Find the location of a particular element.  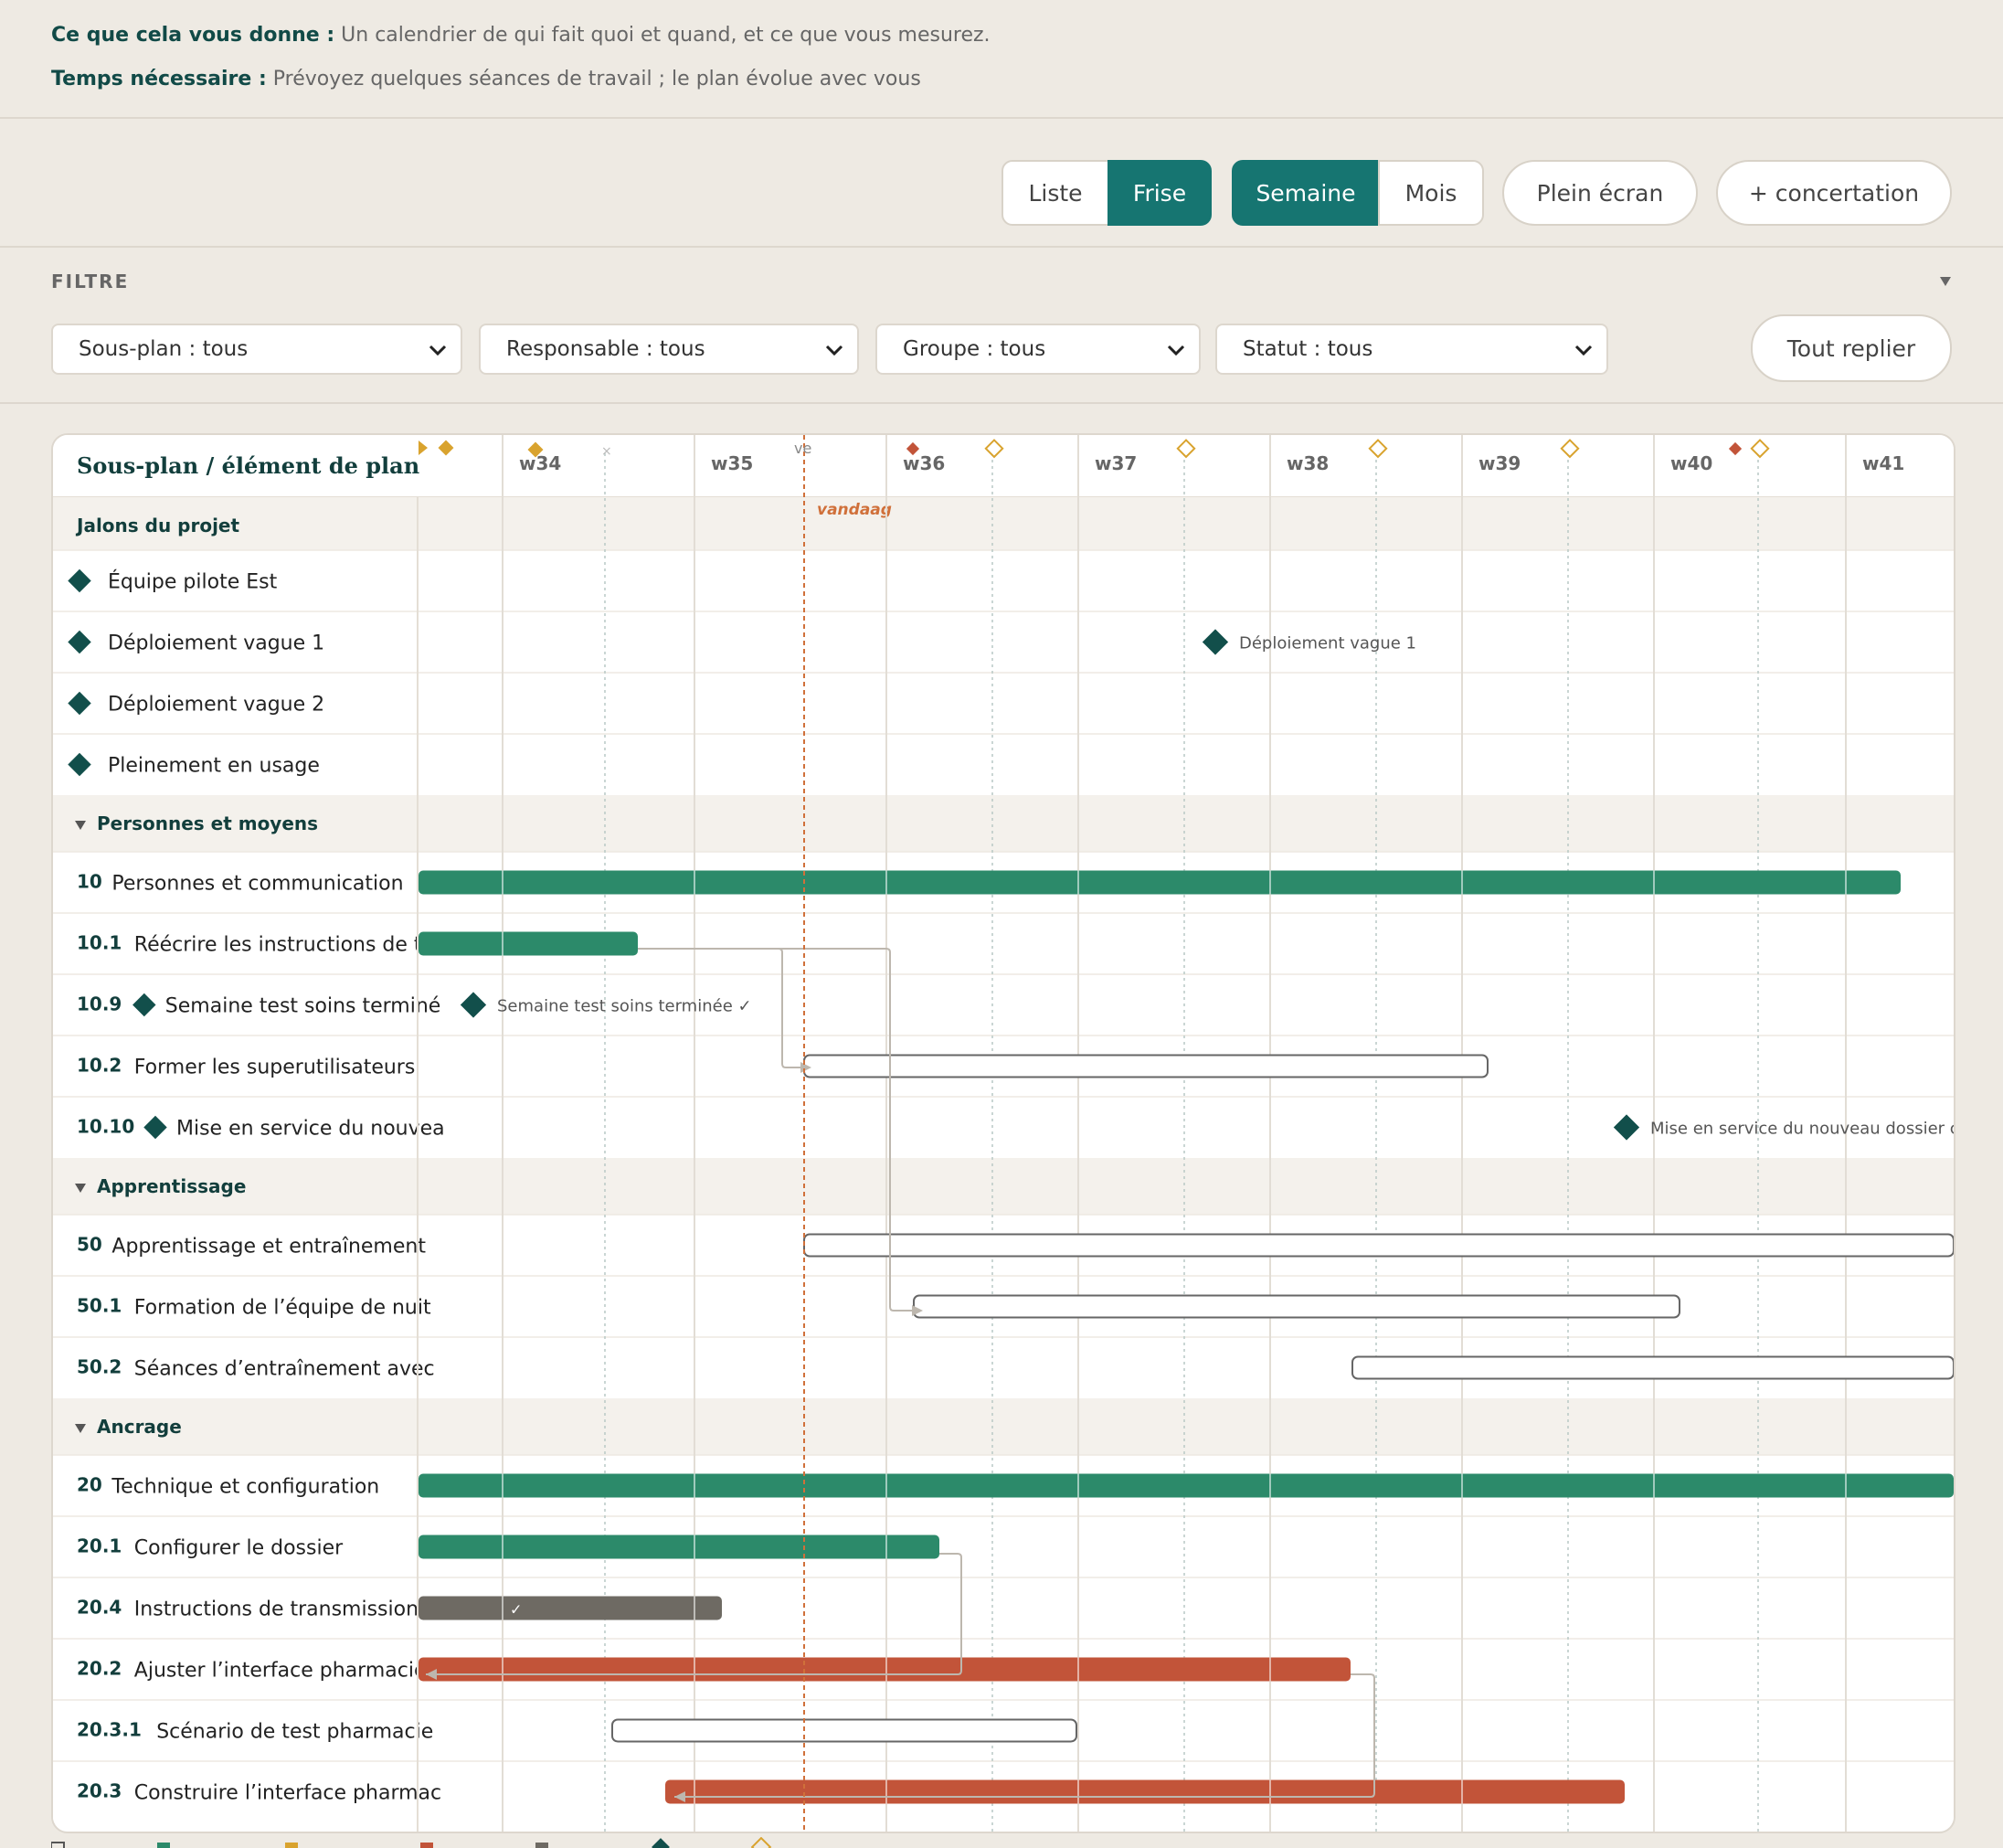

row-number: 10.1 is located at coordinates (99, 943).